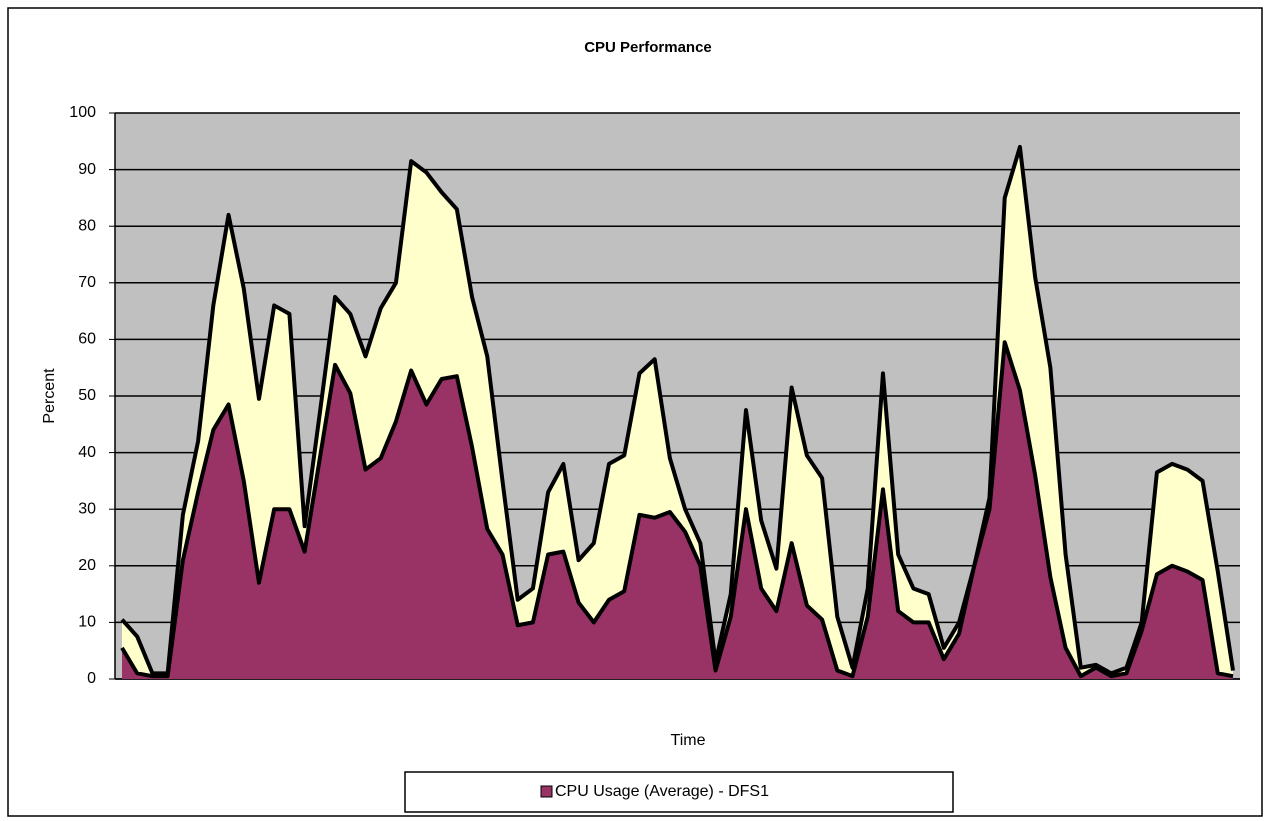 The width and height of the screenshot is (1265, 821). Describe the element at coordinates (87, 339) in the screenshot. I see `y-tick-label: 60` at that location.